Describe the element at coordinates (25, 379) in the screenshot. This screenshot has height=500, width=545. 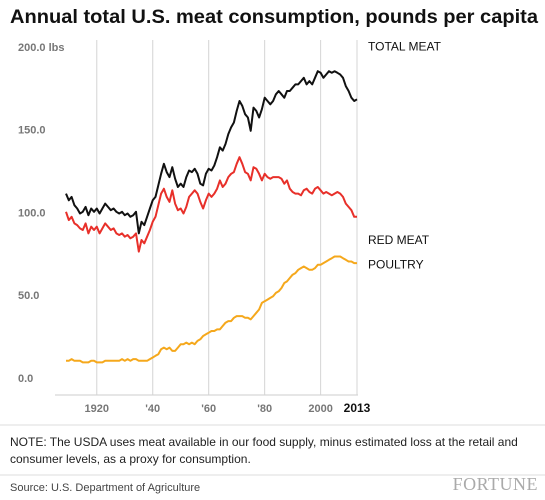
I see `y-tick-label: 0.0` at that location.